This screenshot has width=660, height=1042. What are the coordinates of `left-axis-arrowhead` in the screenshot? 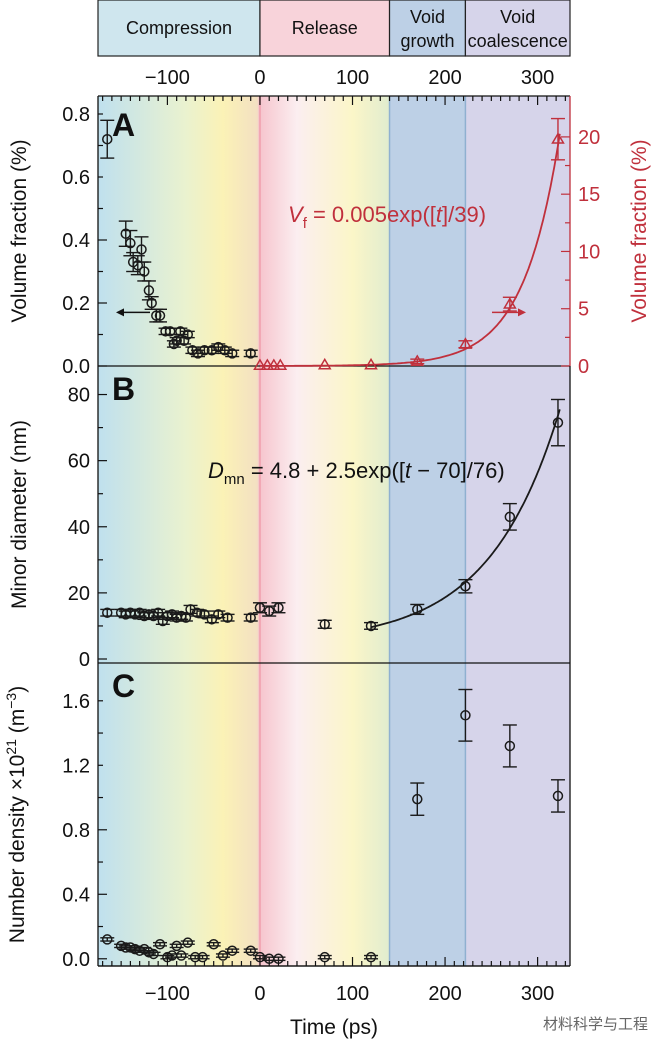 It's located at (120, 312).